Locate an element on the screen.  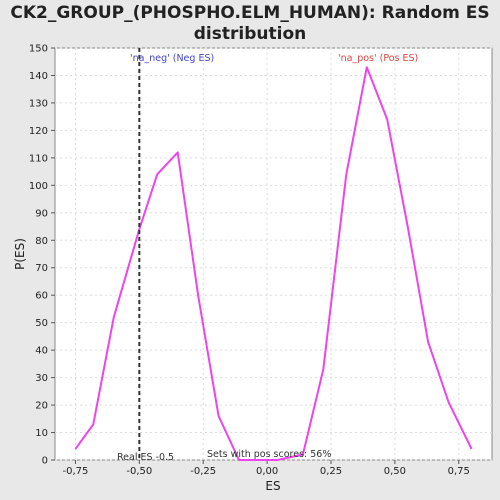
y-tick-label: 70 is located at coordinates (41, 268).